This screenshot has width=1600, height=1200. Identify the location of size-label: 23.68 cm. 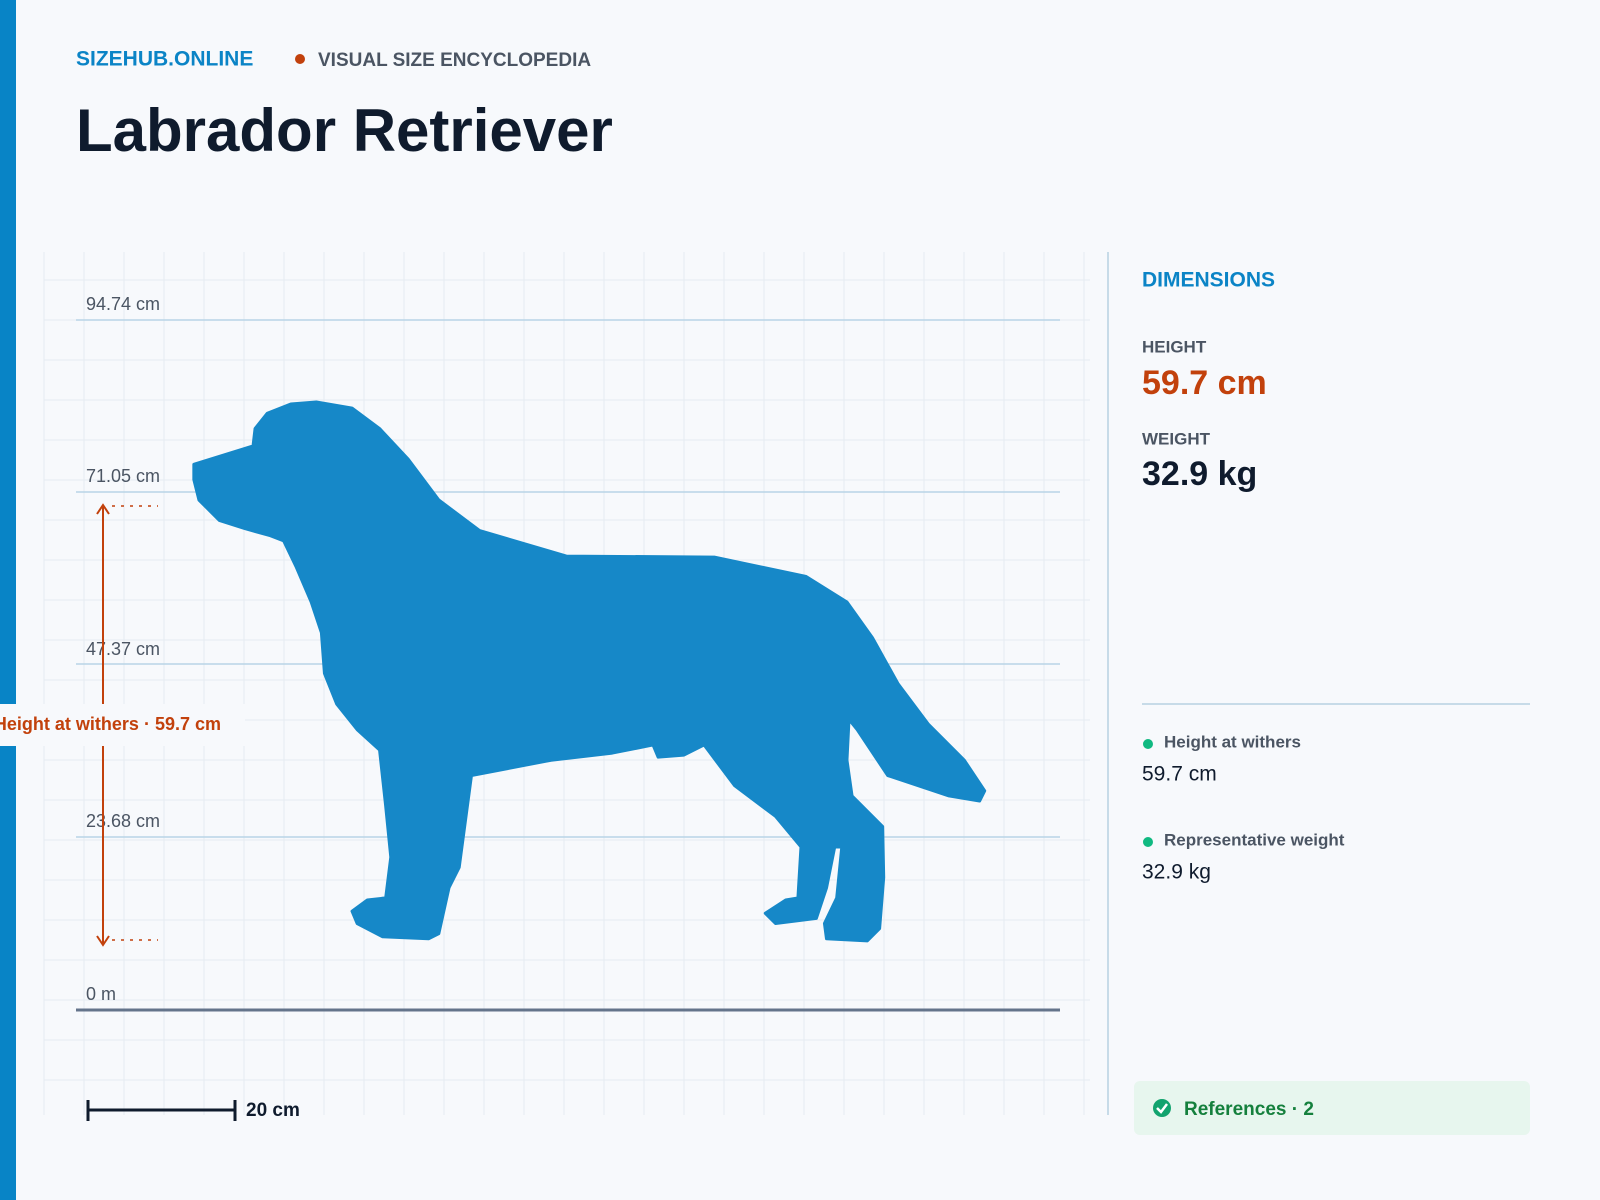
(123, 821).